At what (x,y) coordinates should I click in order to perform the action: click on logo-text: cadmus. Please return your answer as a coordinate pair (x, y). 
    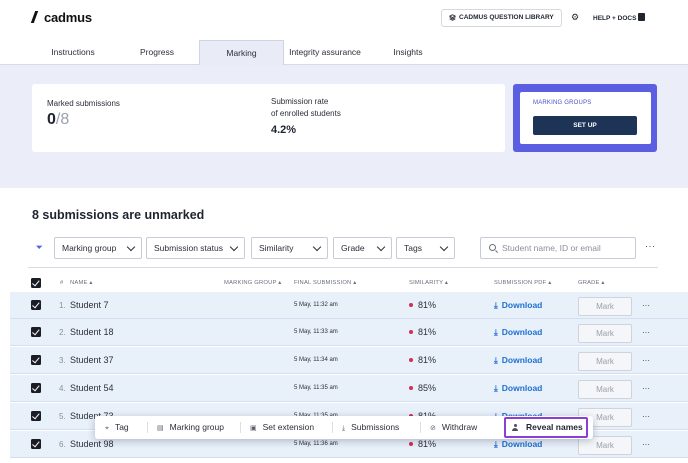
    Looking at the image, I should click on (68, 17).